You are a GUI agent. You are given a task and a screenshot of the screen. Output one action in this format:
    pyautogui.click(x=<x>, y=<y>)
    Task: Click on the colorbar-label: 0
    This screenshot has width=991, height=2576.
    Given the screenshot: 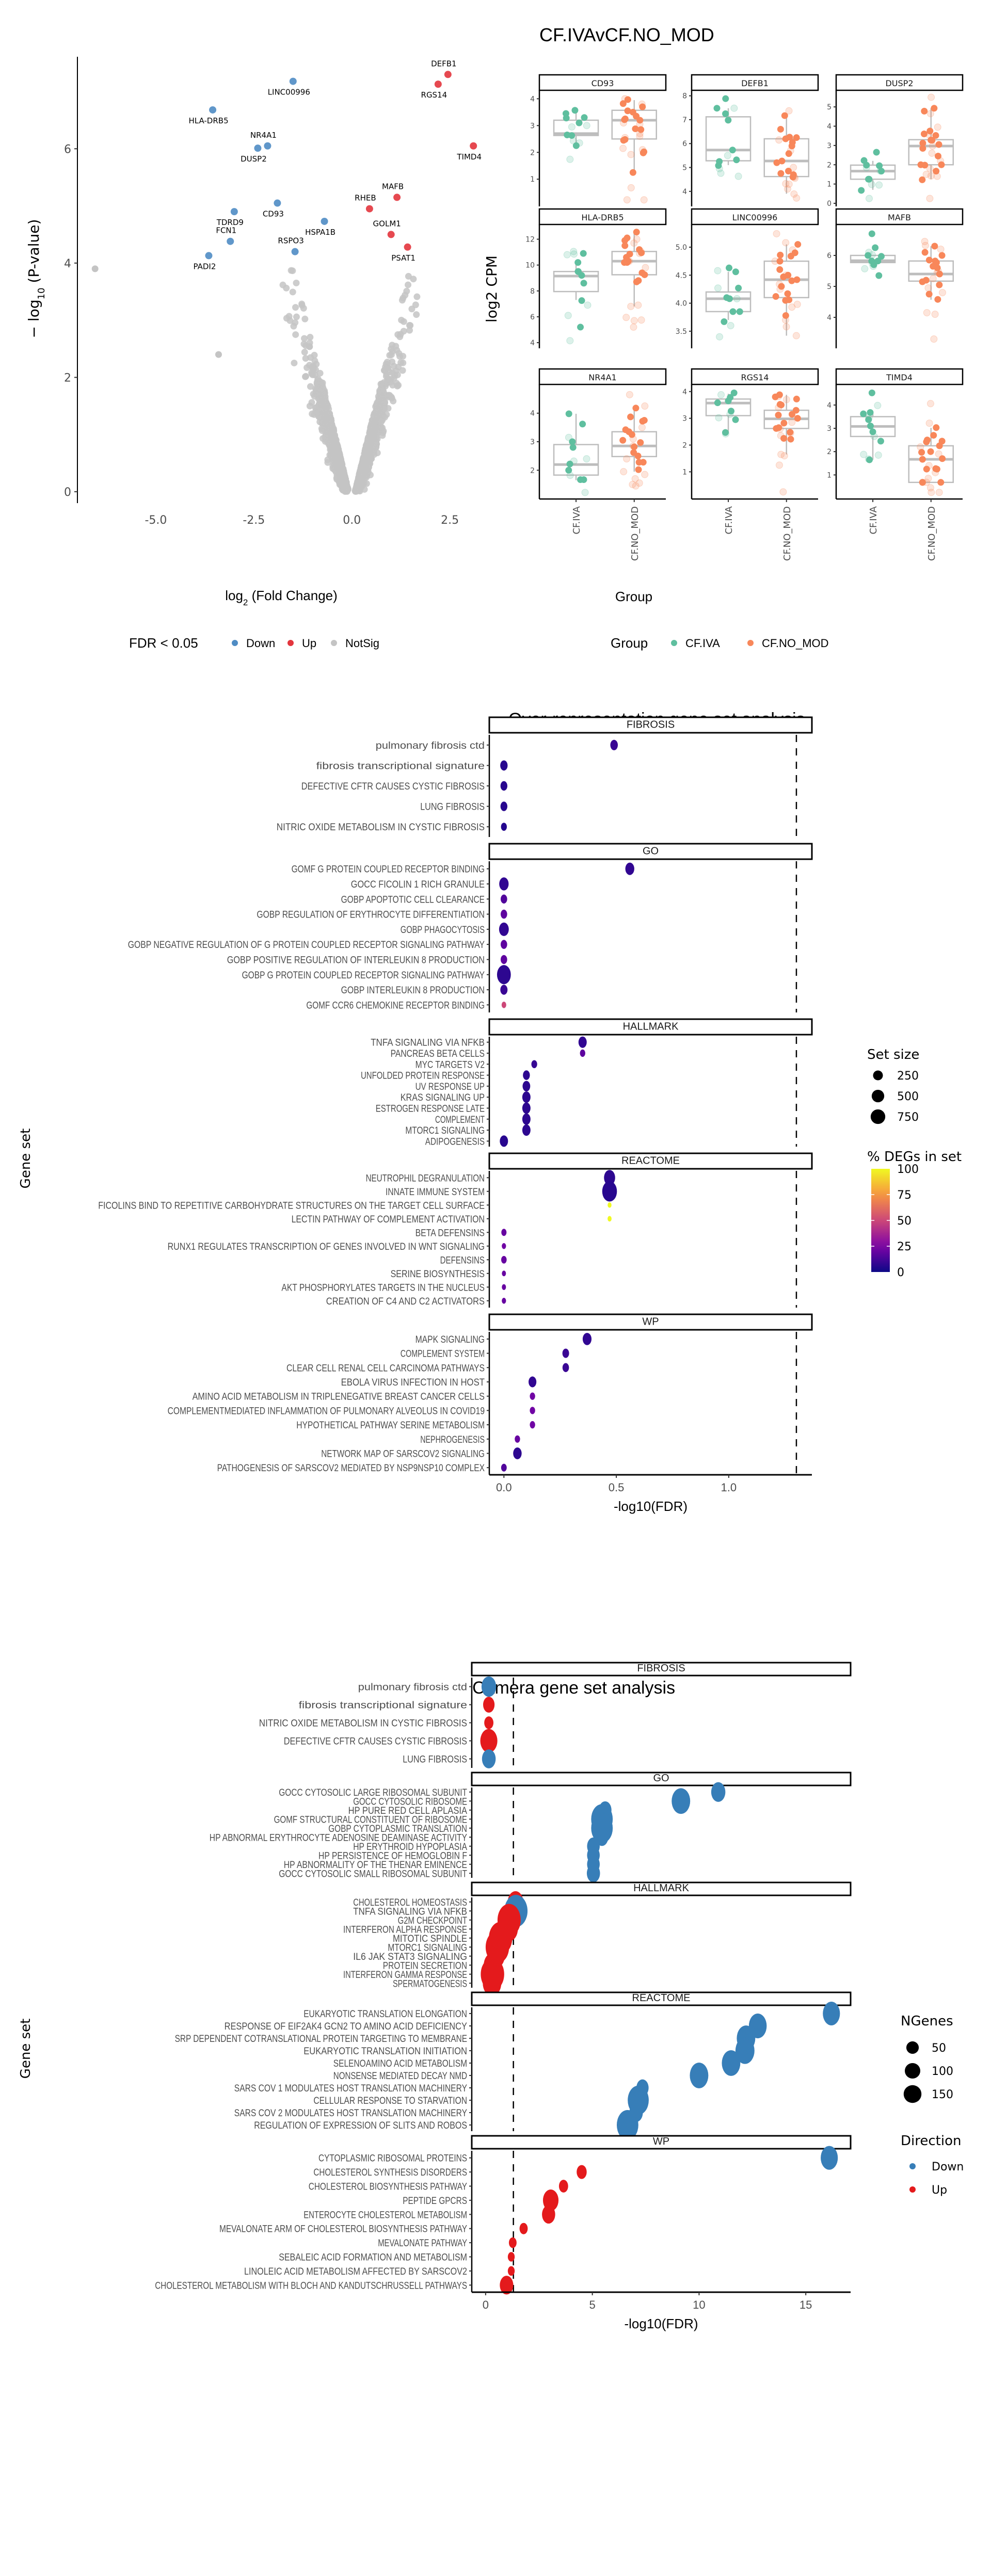 What is the action you would take?
    pyautogui.click(x=900, y=1273)
    